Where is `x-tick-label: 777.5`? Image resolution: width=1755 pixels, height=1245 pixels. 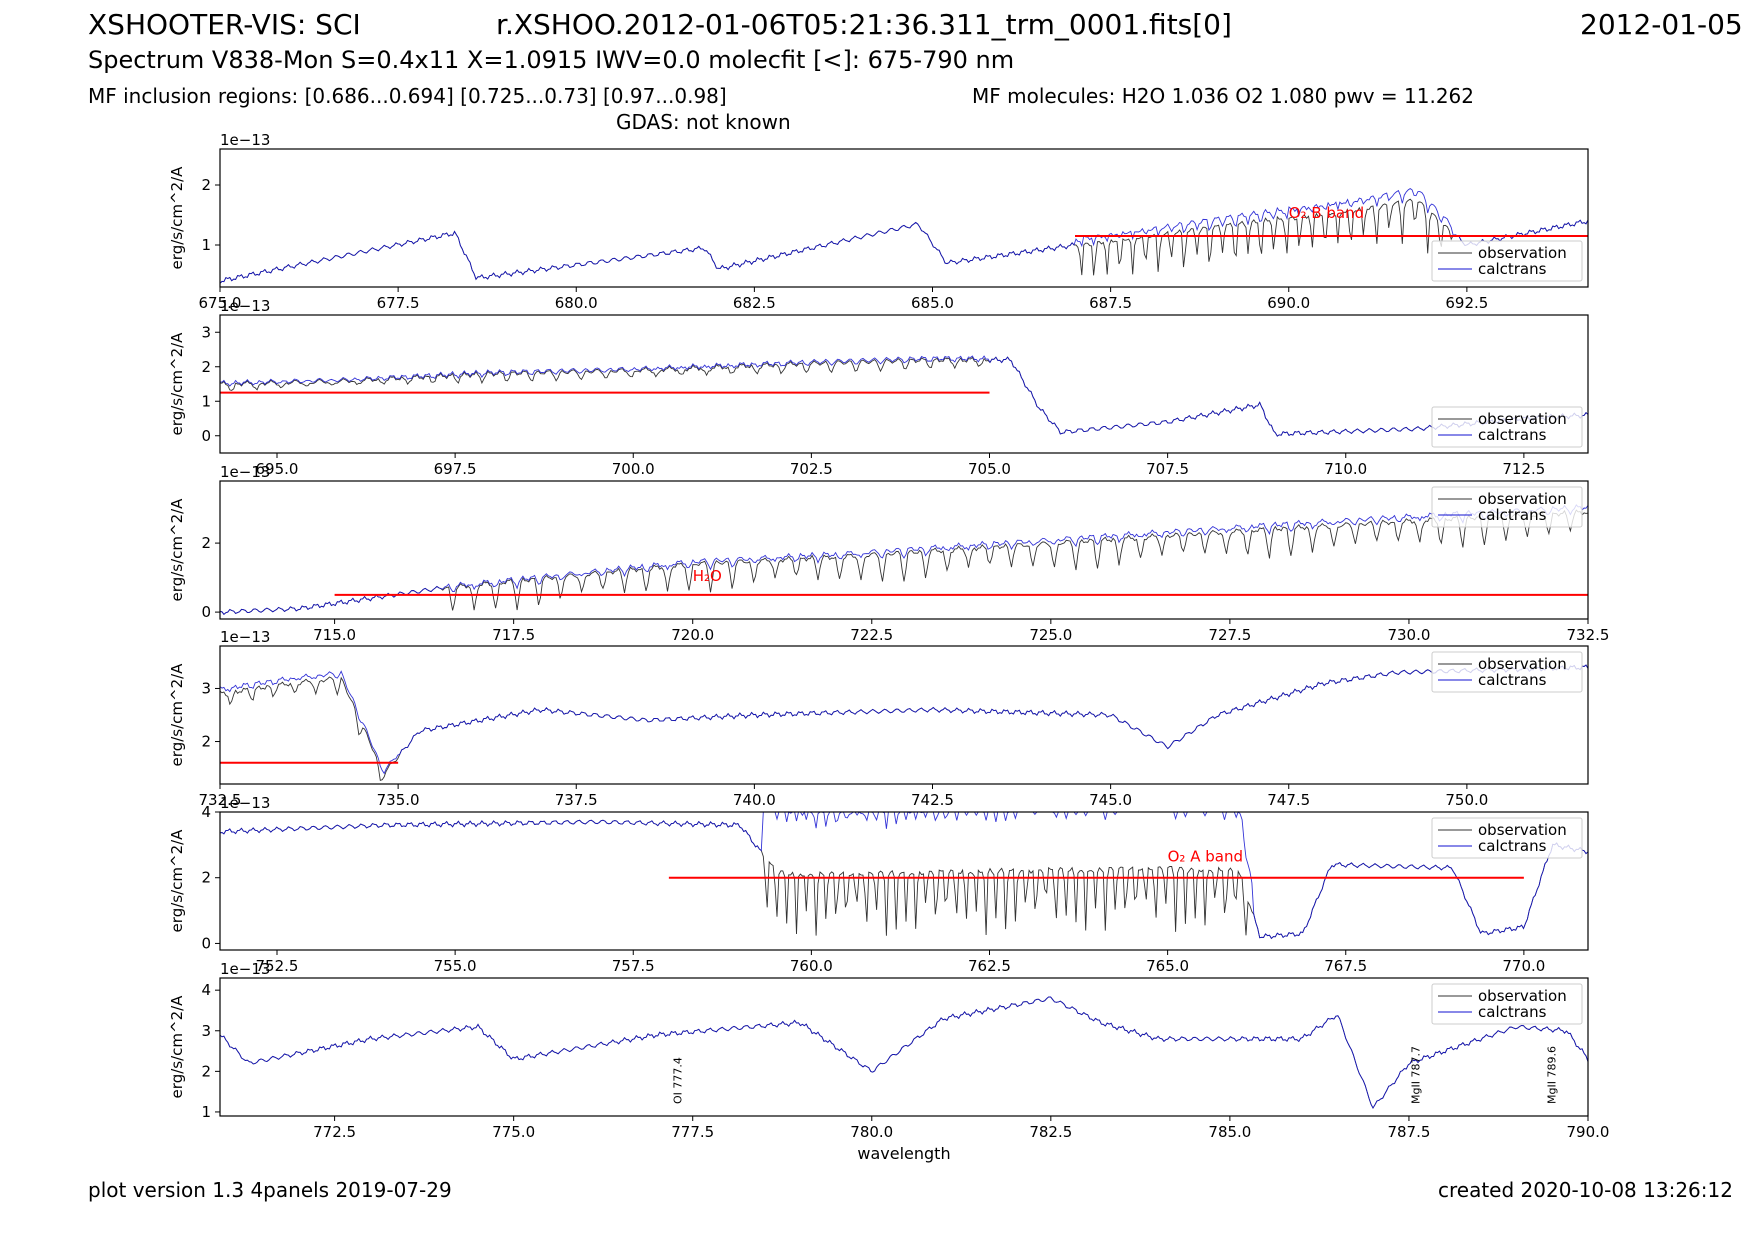 x-tick-label: 777.5 is located at coordinates (692, 1132).